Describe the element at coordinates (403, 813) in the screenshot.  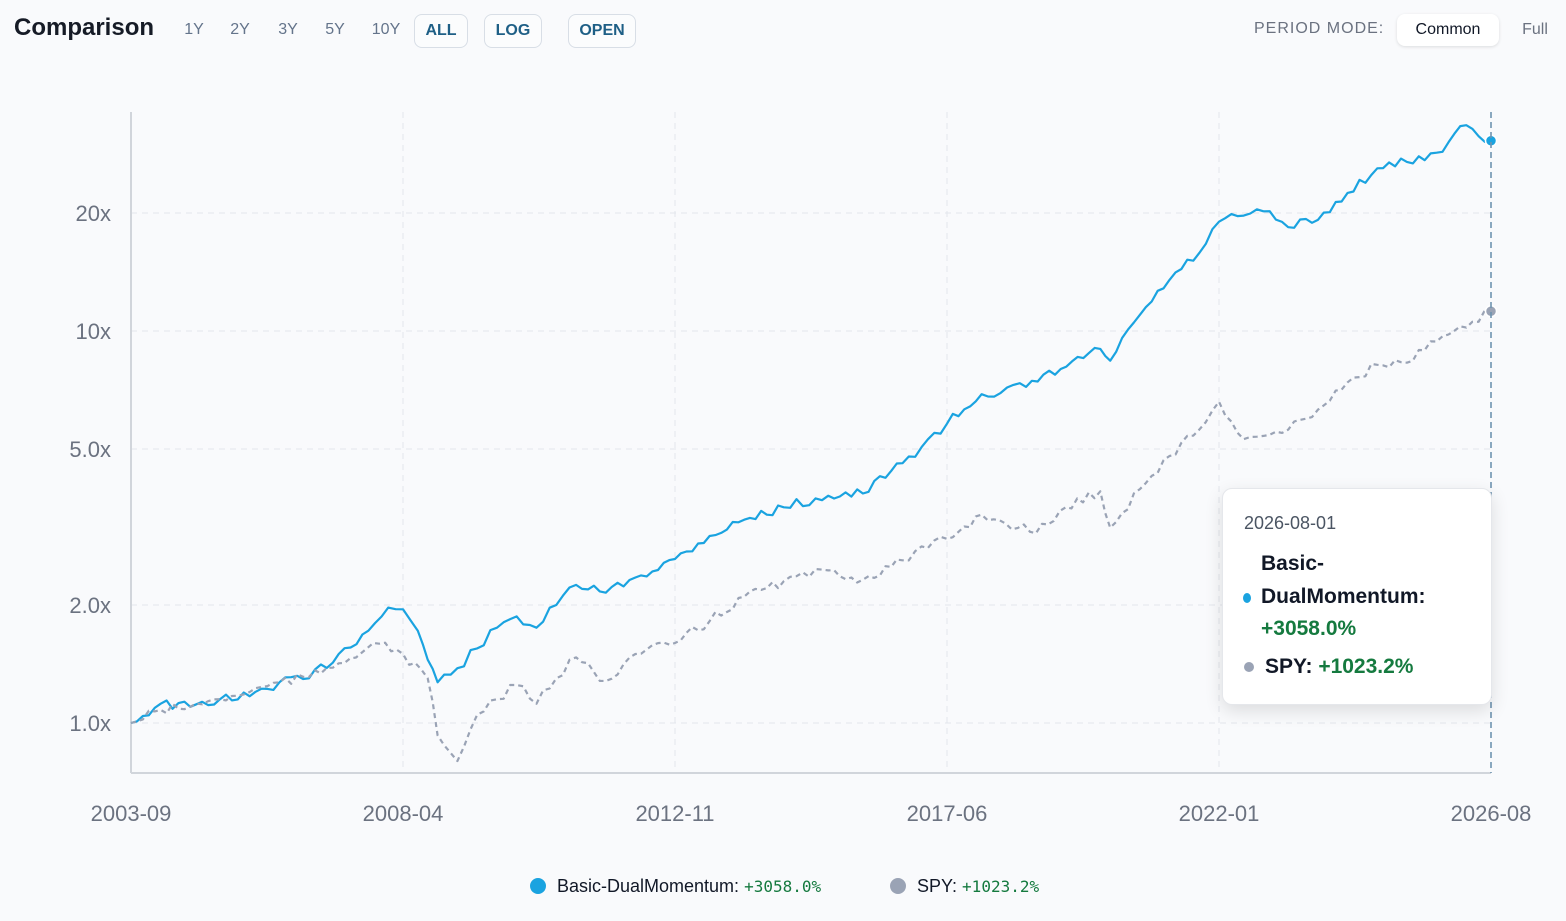
I see `x-tick-label: 2008-04` at that location.